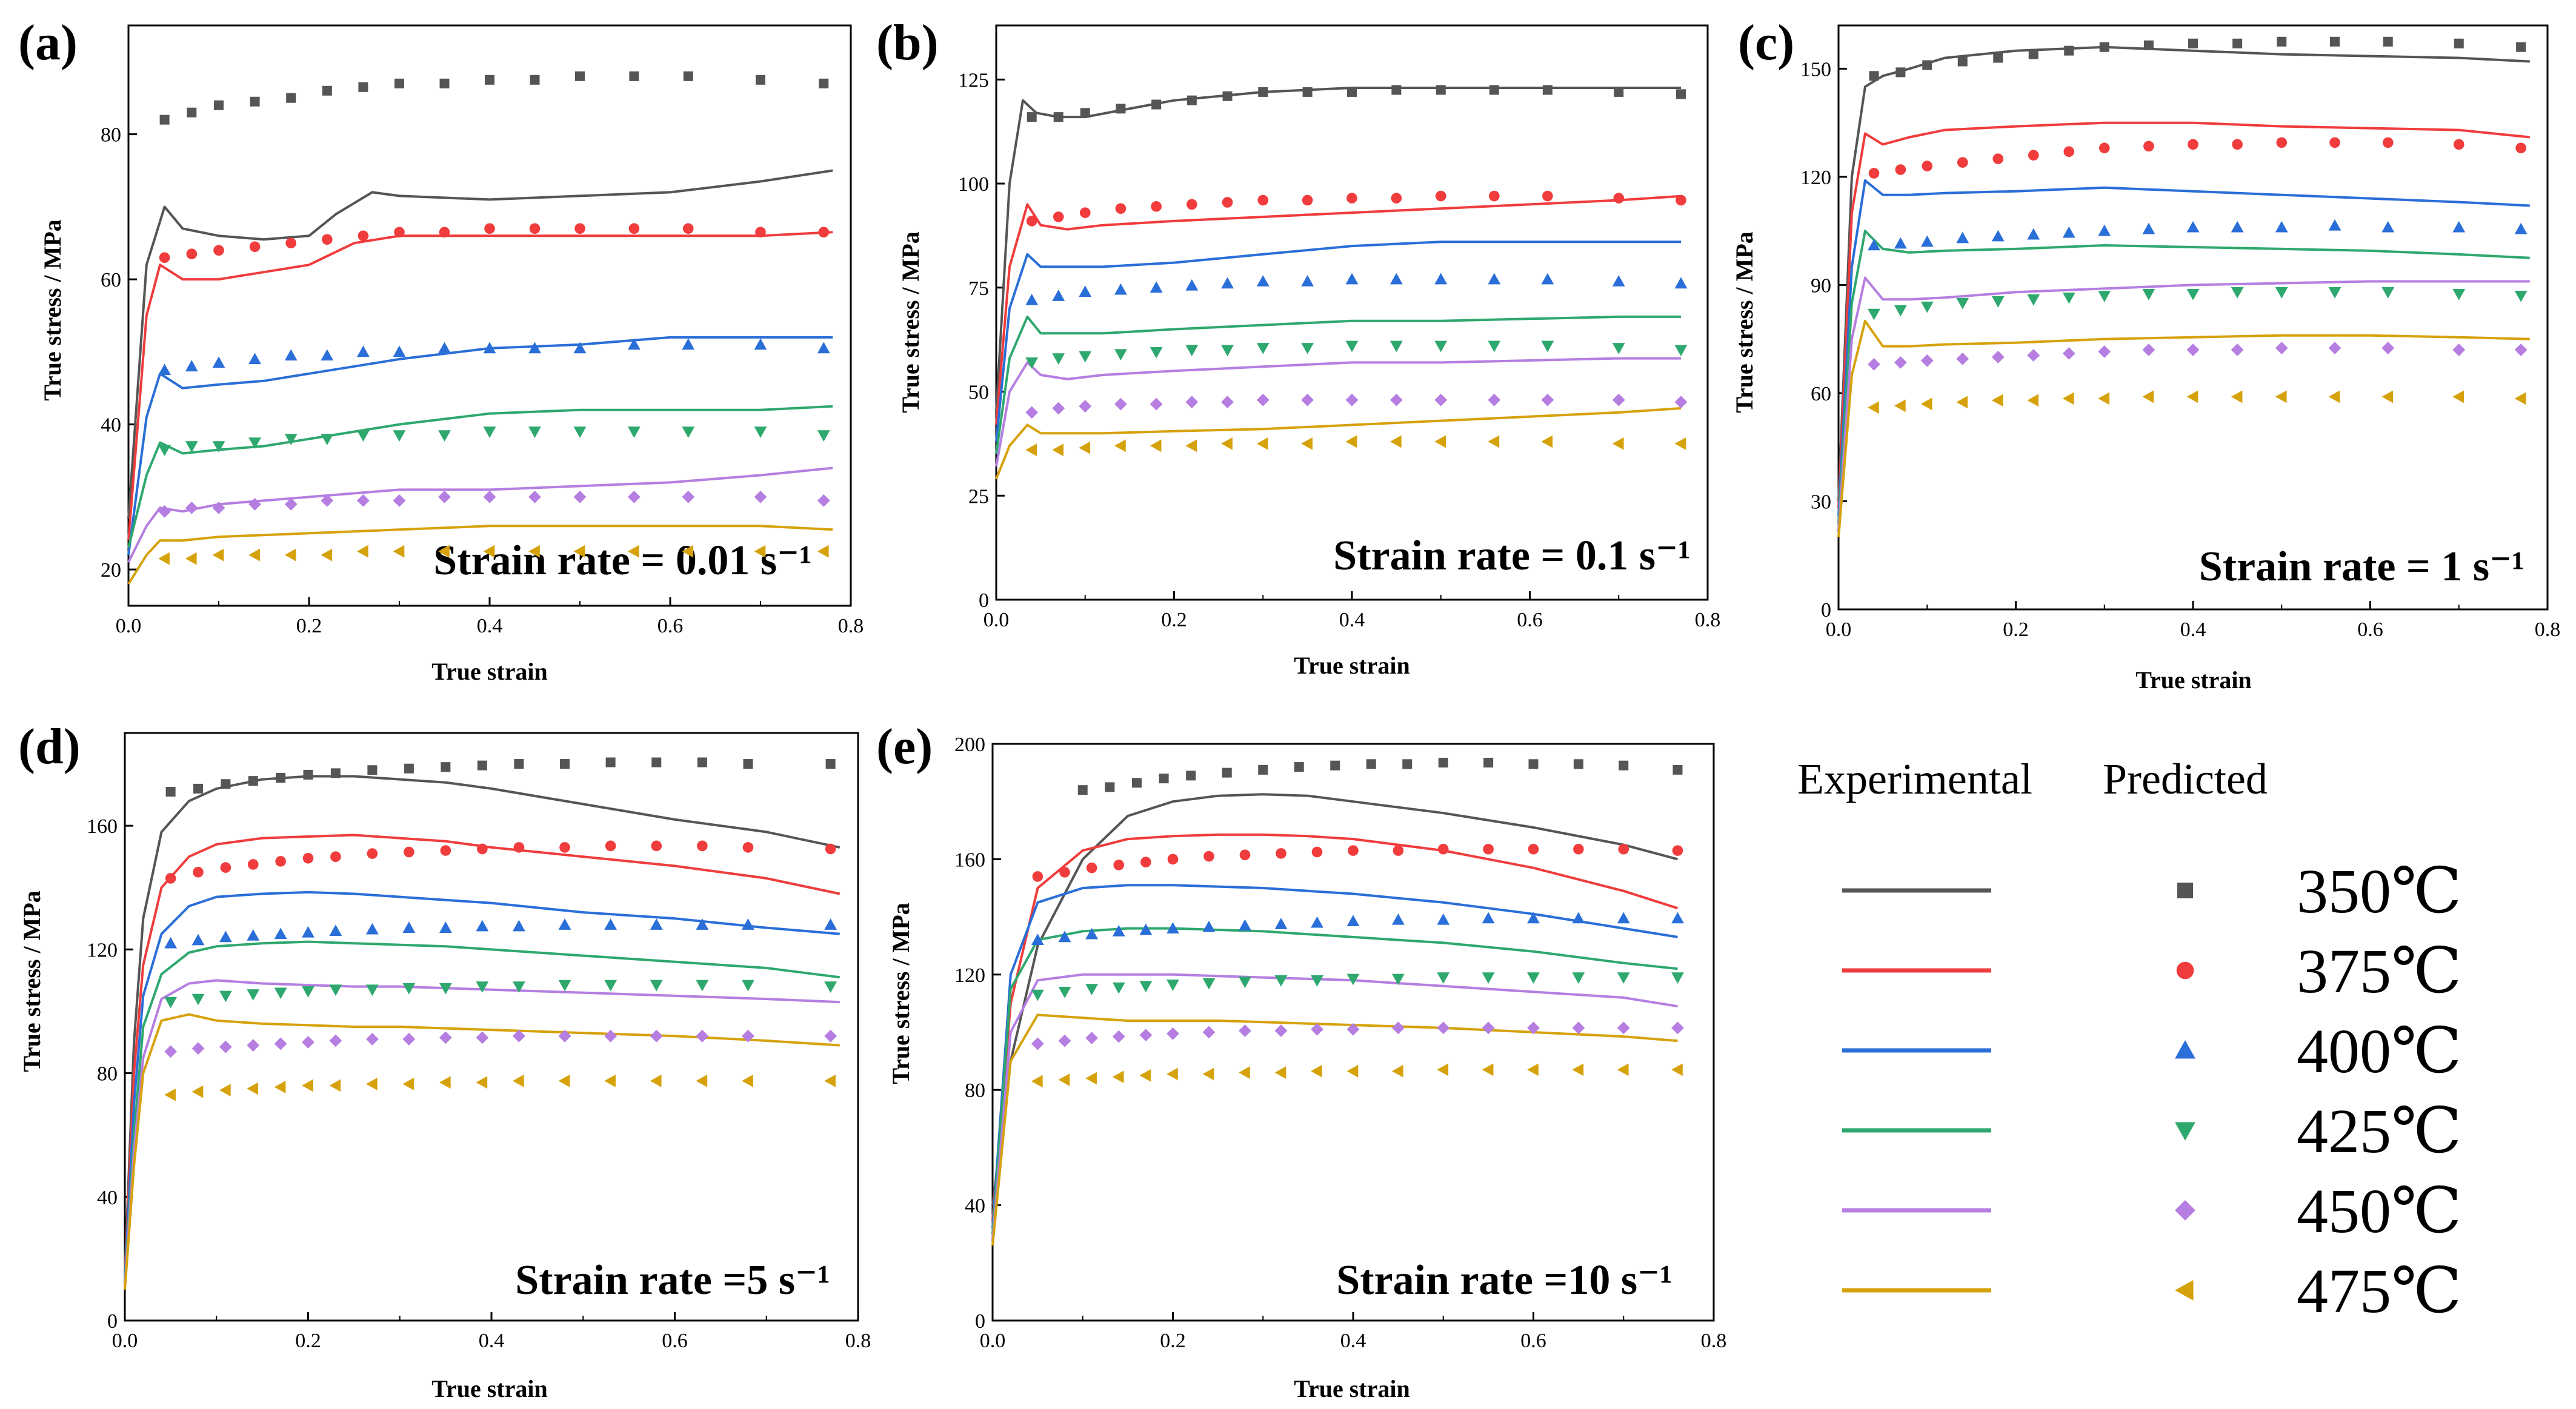  Describe the element at coordinates (900, 993) in the screenshot. I see `y-axis-title-e: True stress / MPa` at that location.